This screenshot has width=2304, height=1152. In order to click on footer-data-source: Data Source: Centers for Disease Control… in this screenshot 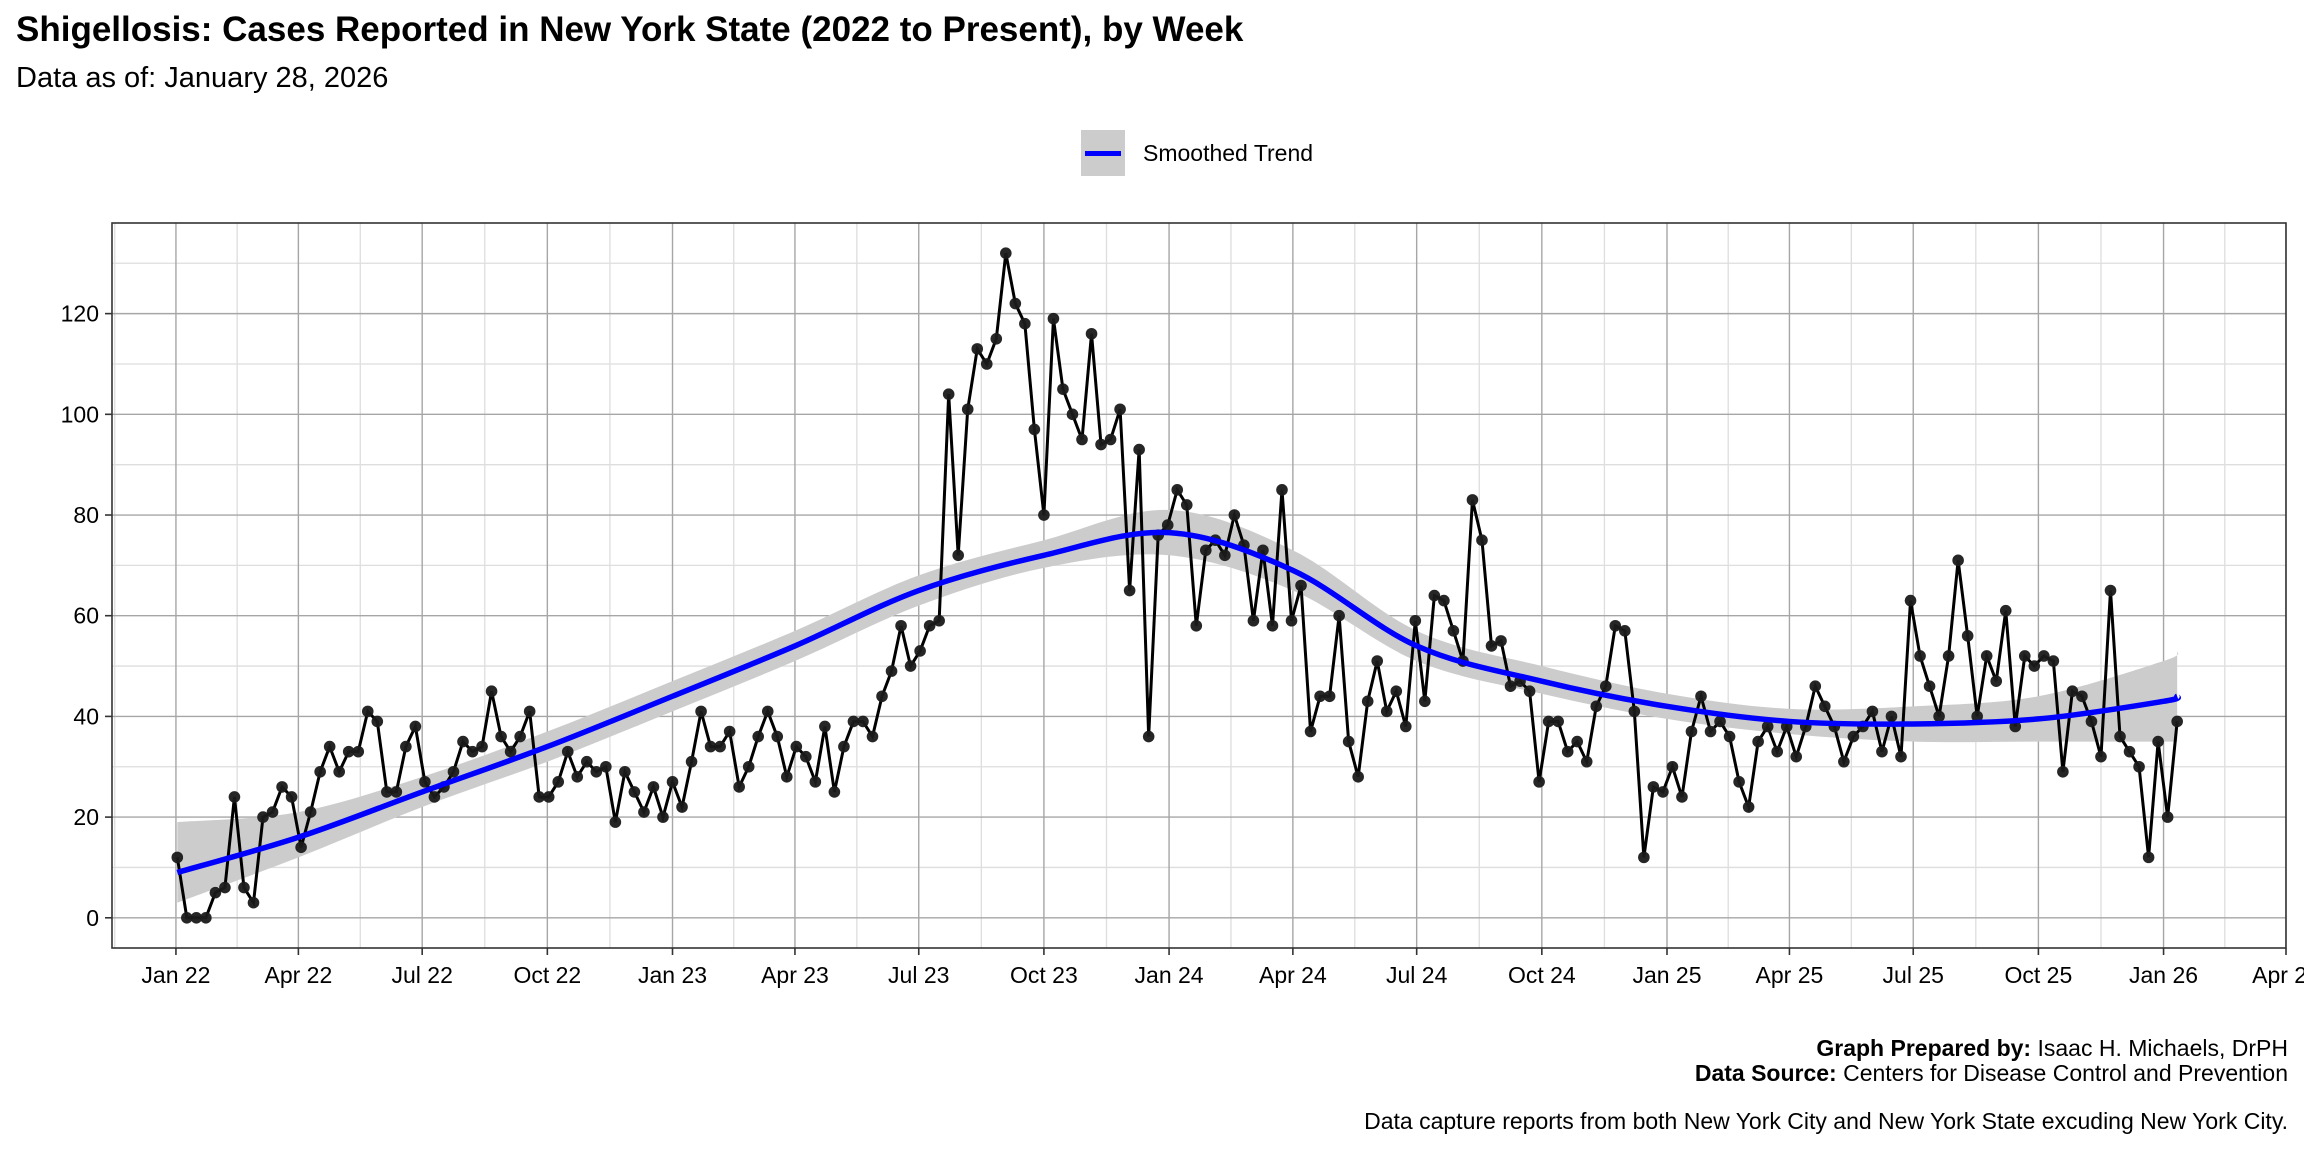, I will do `click(1991, 1073)`.